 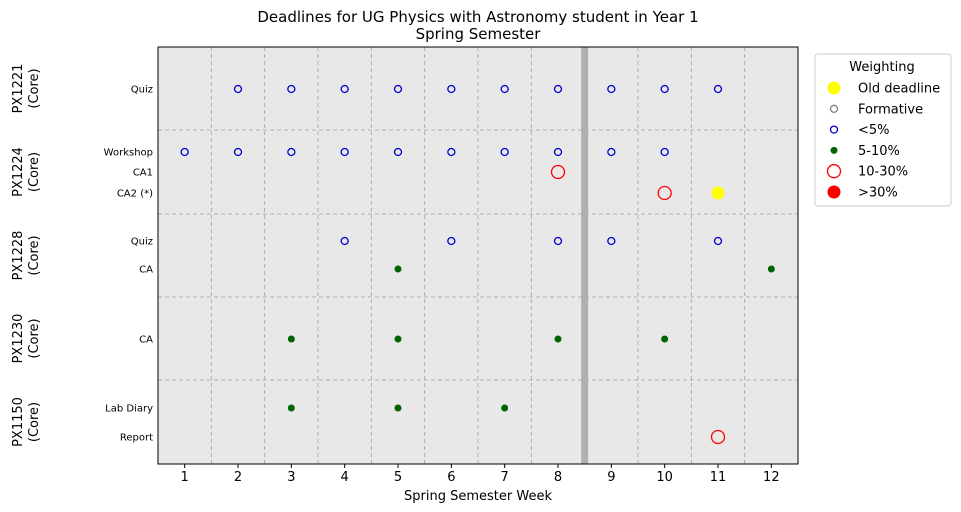 What do you see at coordinates (883, 141) in the screenshot?
I see `legend-entries: Old deadline Formative <5% 5-10% 10-30% >30%` at bounding box center [883, 141].